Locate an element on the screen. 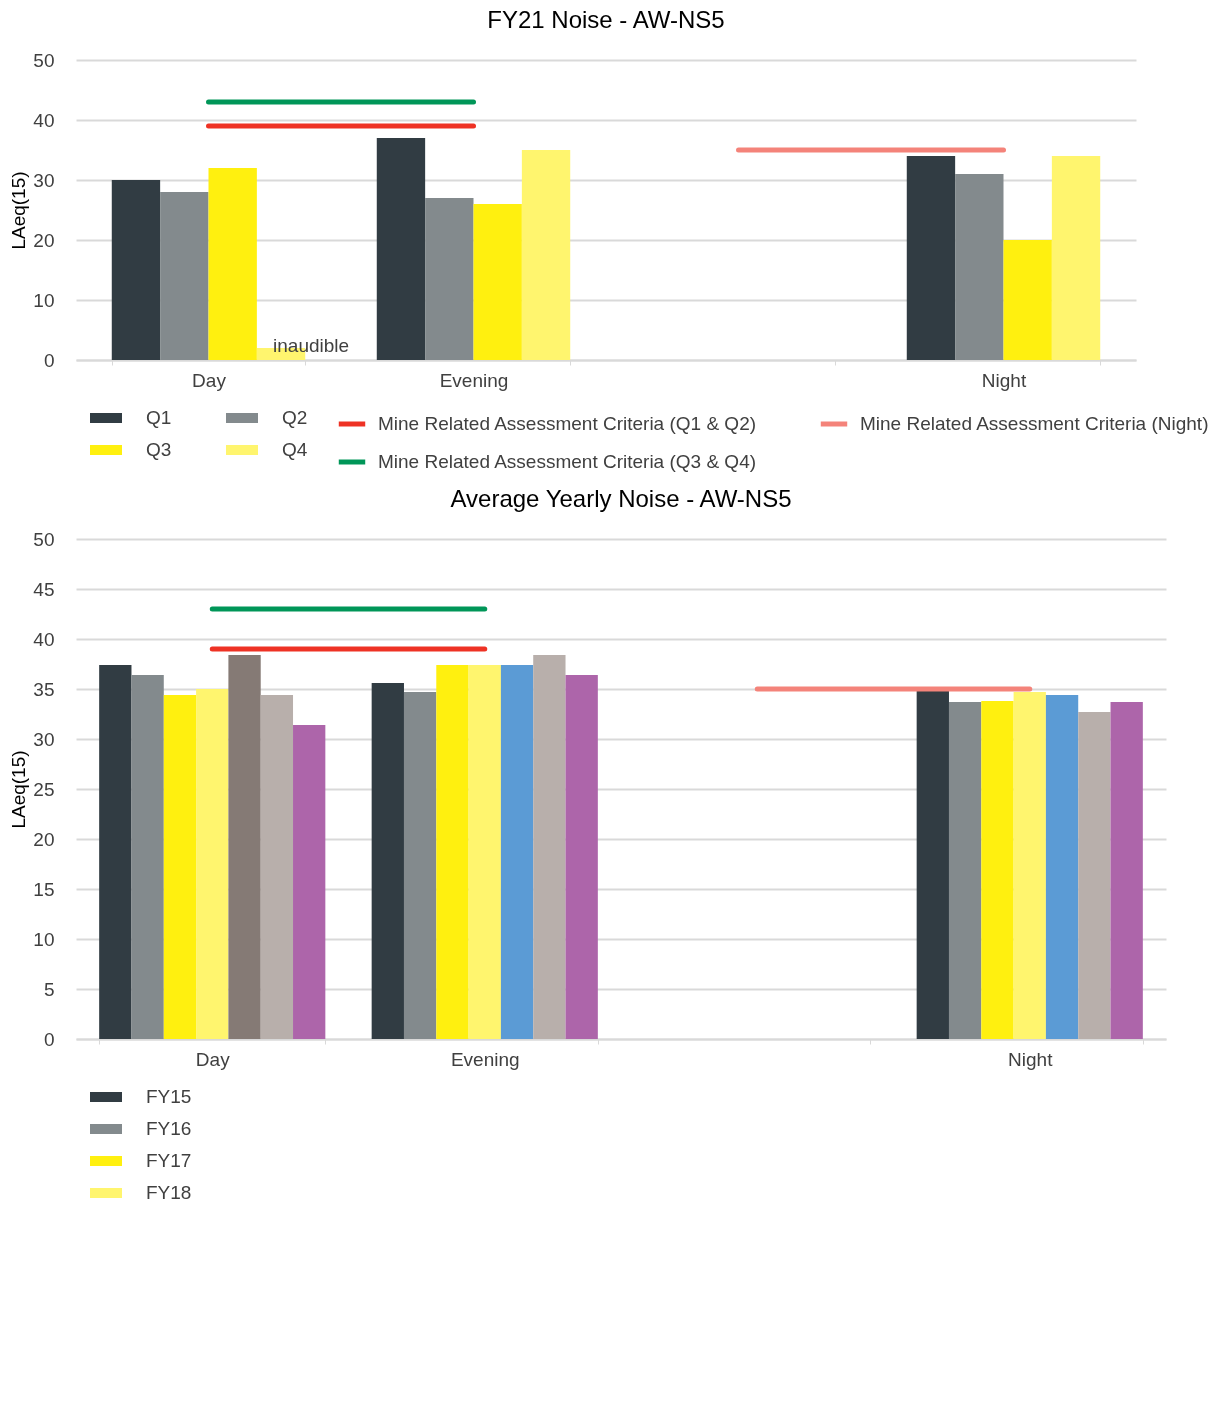 Image resolution: width=1215 pixels, height=1418 pixels. legend-label: FY18 is located at coordinates (169, 1192).